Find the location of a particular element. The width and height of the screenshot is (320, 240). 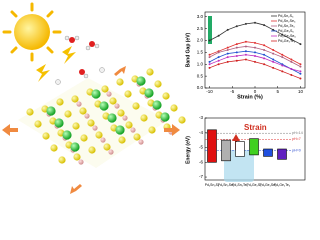

plot-frame is located at coordinates (255, 149).